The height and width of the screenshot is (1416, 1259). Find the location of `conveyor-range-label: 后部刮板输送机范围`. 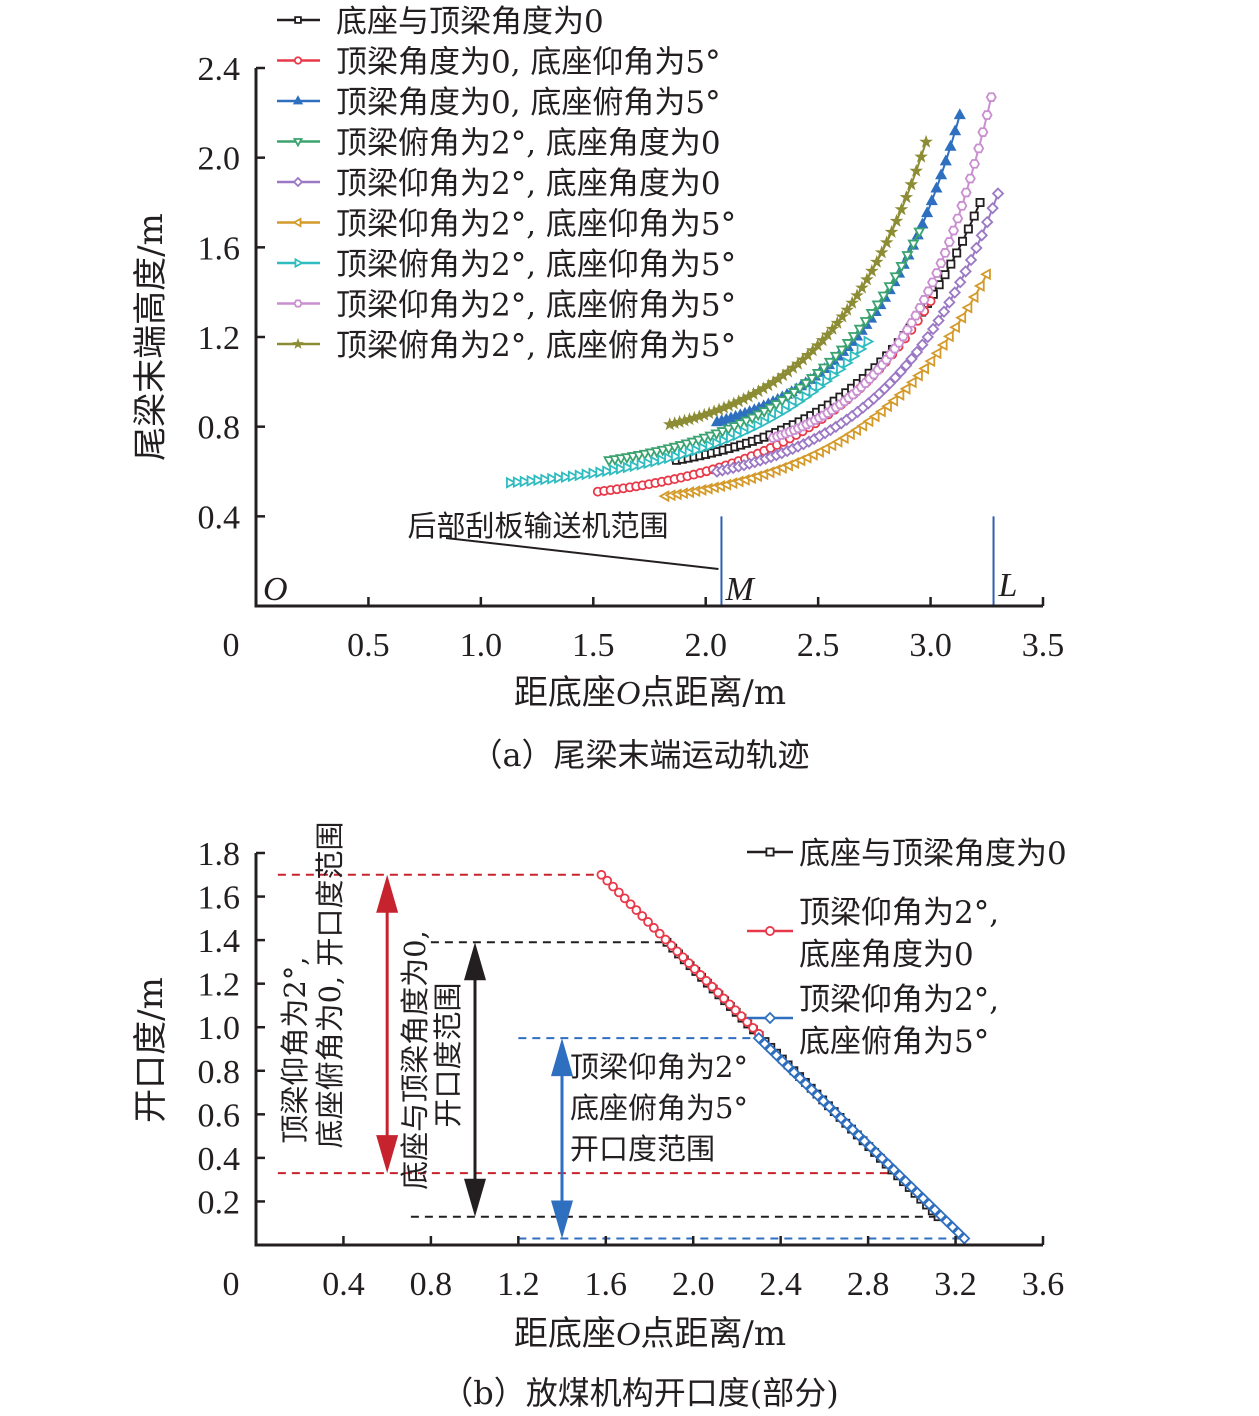

conveyor-range-label: 后部刮板输送机范围 is located at coordinates (537, 526).